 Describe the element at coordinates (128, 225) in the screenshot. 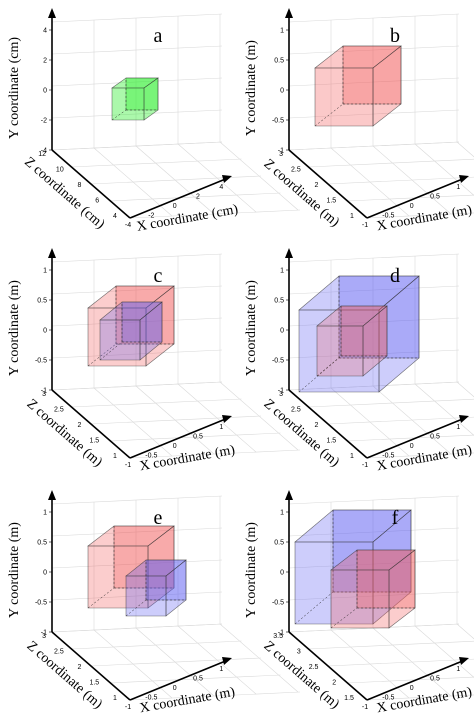

I see `x-tick-label: -4` at that location.